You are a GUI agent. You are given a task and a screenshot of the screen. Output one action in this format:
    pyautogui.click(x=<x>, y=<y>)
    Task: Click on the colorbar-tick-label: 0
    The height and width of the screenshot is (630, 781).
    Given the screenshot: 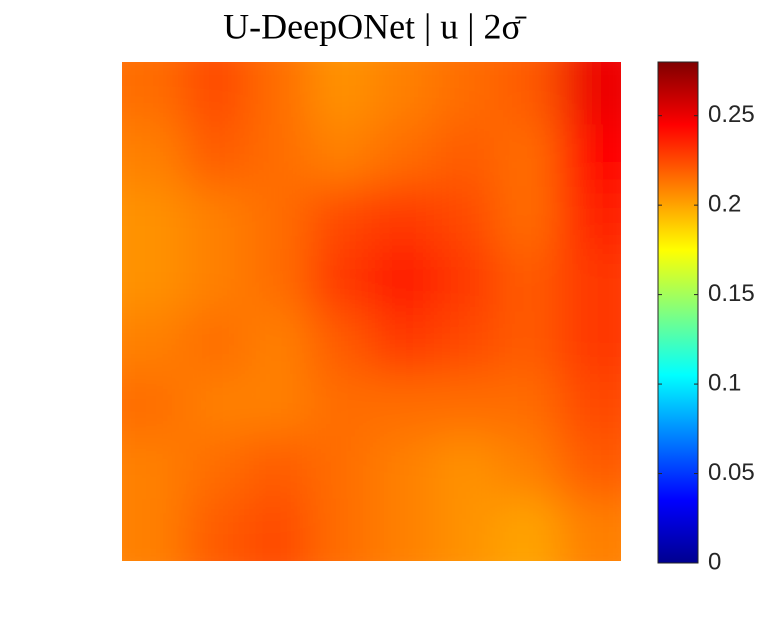 What is the action you would take?
    pyautogui.click(x=714, y=561)
    